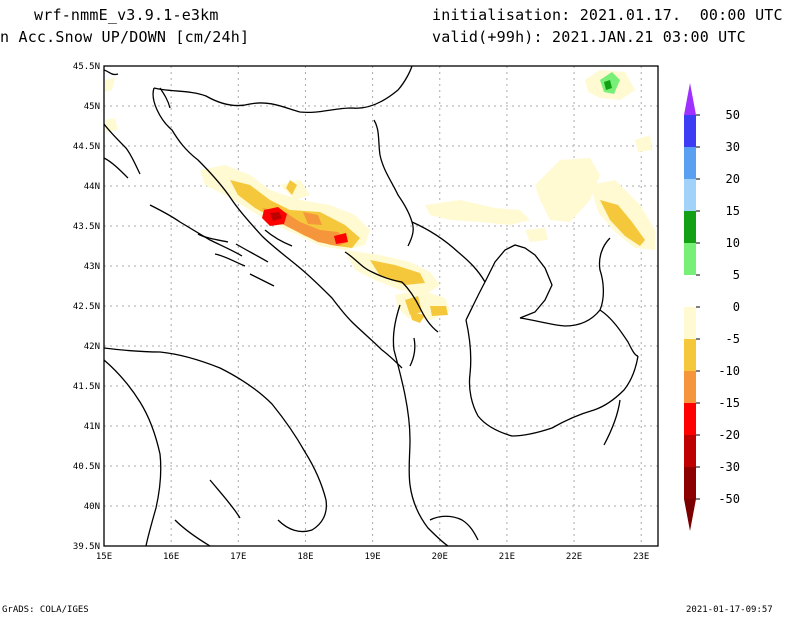 The width and height of the screenshot is (800, 618). Describe the element at coordinates (589, 37) in the screenshot. I see `valid-time: valid(+99h): 2021.JAN.21 03:00 UTC` at that location.